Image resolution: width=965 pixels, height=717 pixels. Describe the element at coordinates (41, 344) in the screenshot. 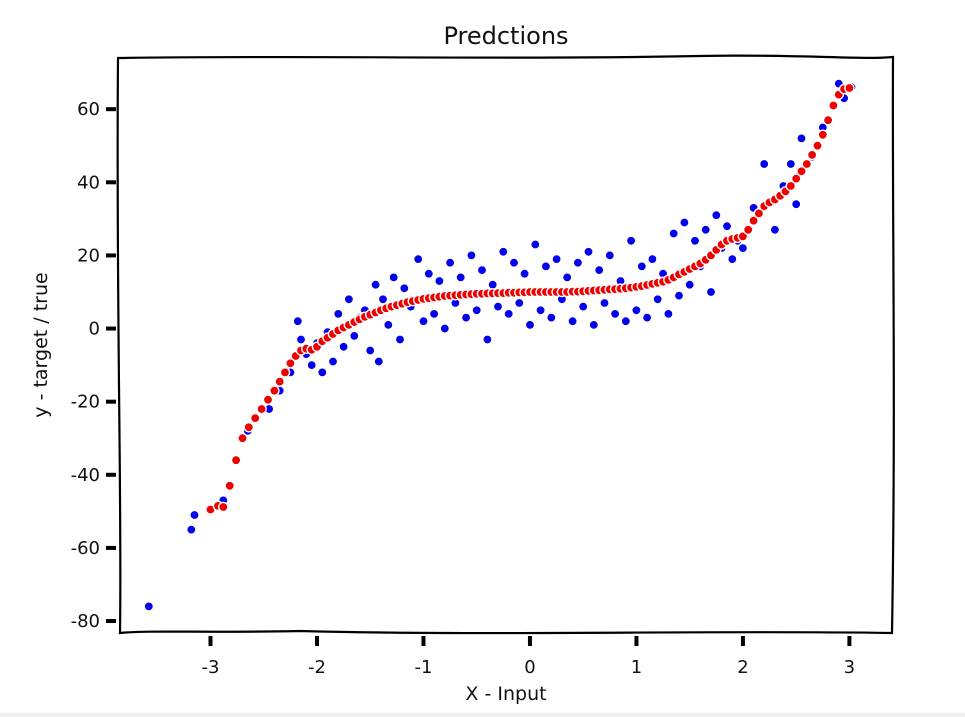

I see `y-axis-label: y - target / true` at that location.